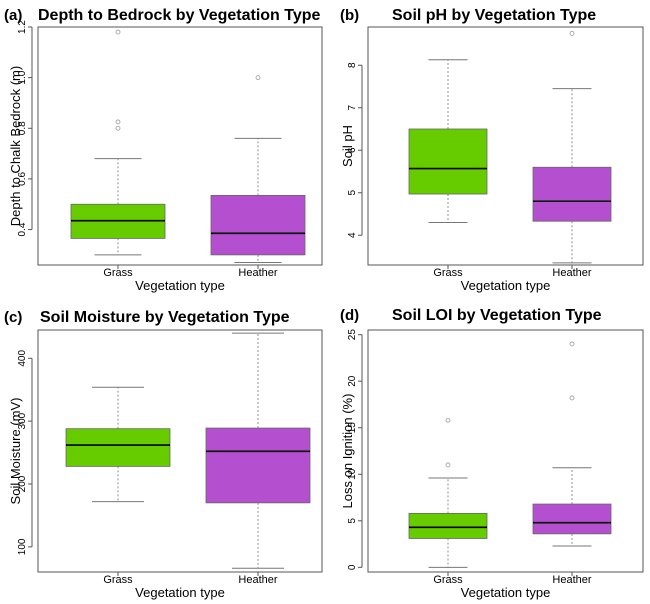 This screenshot has height=604, width=650. I want to click on chart-title: Soil LOI by Vegetation Type, so click(497, 315).